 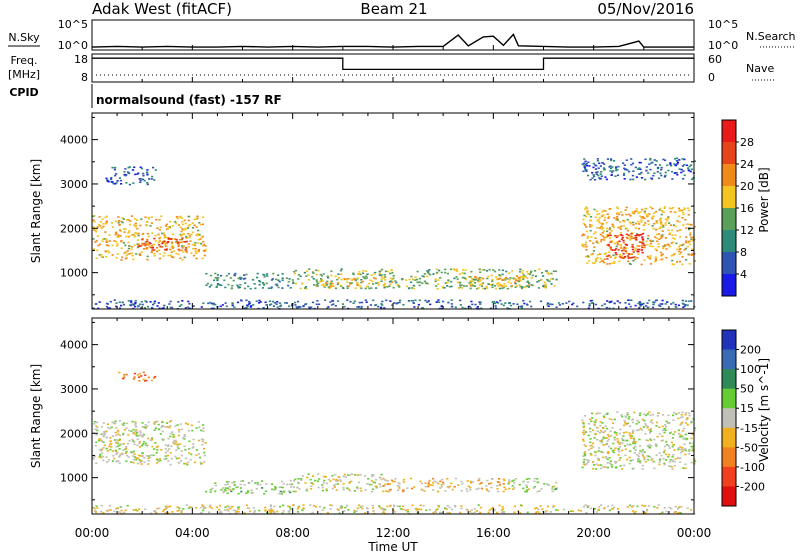 What do you see at coordinates (74, 140) in the screenshot?
I see `range-tick-label: 4000` at bounding box center [74, 140].